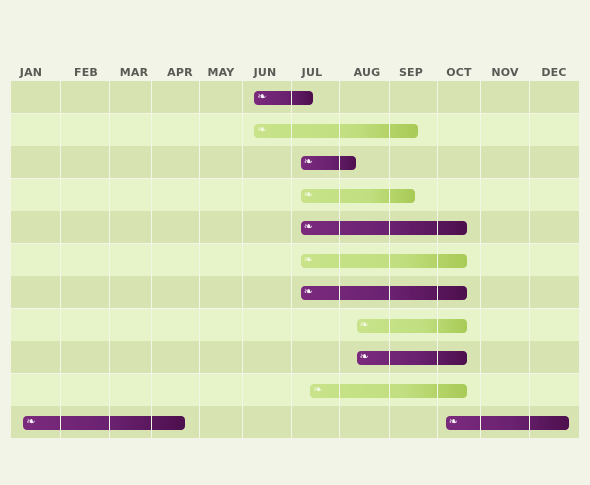 The width and height of the screenshot is (590, 485). I want to click on month-label-nov: NOV, so click(505, 72).